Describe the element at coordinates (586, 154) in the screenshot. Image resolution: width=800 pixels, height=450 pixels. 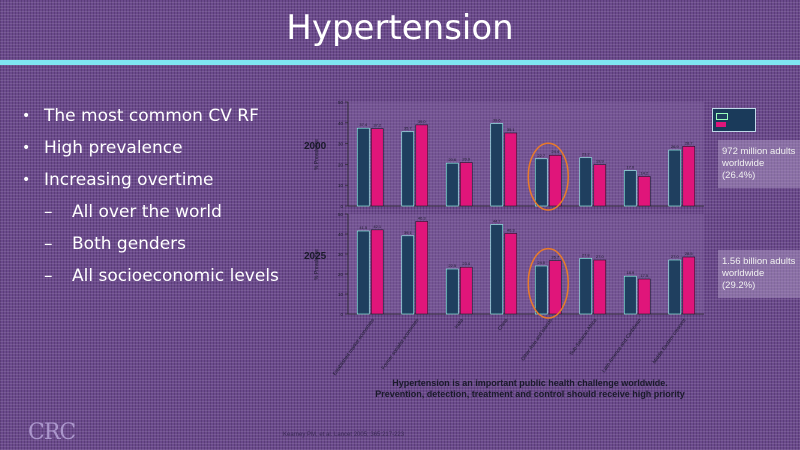
I see `bar-value-label: 23.2` at that location.